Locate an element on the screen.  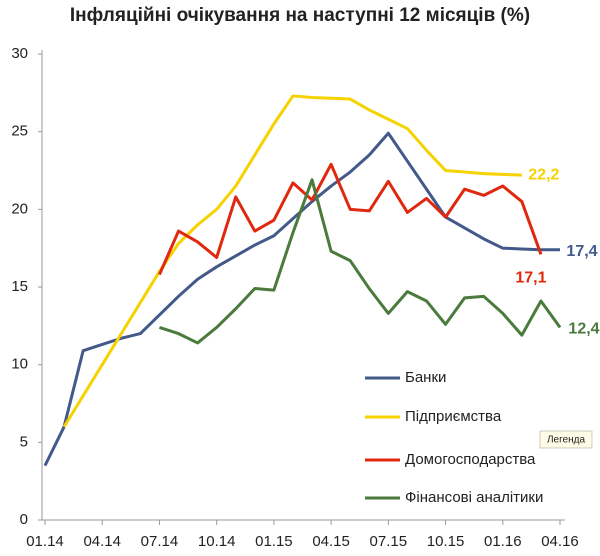
legend-label: Підприємства is located at coordinates (453, 416).